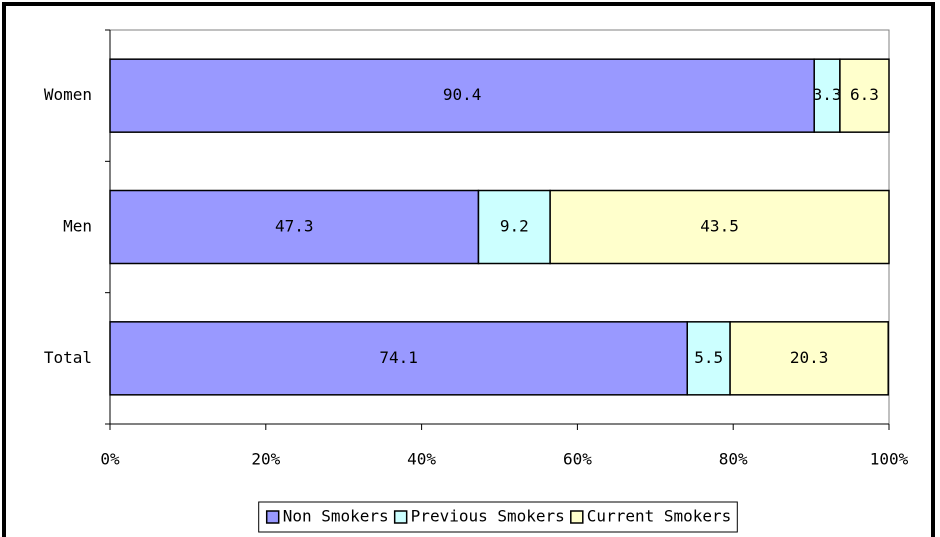  I want to click on x-tick-label: 20%, so click(265, 459).